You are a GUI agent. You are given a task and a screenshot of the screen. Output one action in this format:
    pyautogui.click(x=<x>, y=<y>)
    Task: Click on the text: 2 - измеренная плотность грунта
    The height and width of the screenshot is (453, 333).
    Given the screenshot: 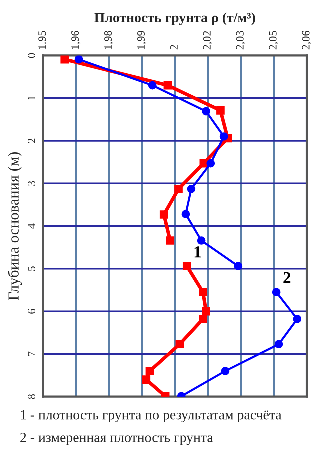 What is the action you would take?
    pyautogui.click(x=117, y=439)
    